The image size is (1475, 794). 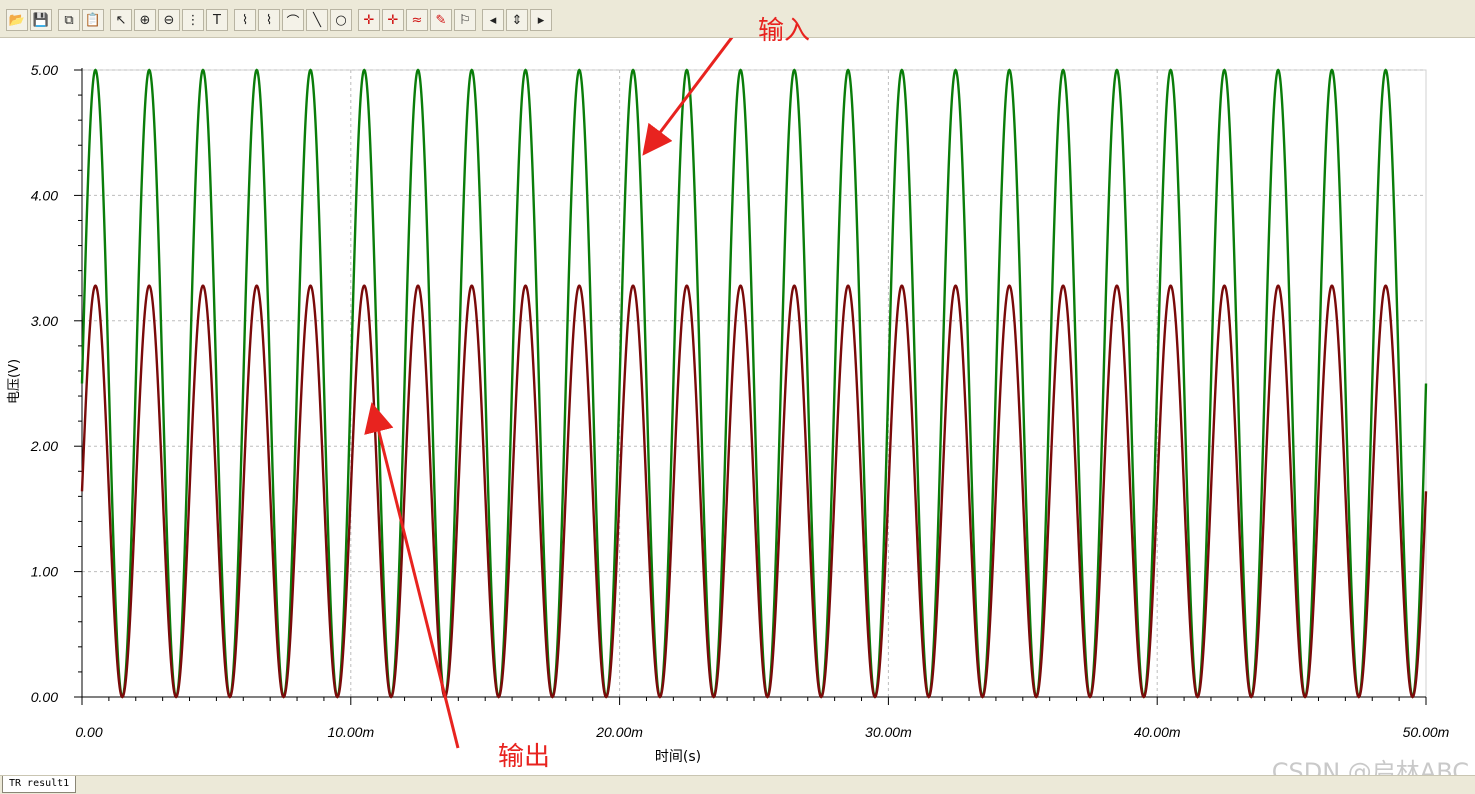 What do you see at coordinates (14, 381) in the screenshot?
I see `y-axis-label: 电压(V)` at bounding box center [14, 381].